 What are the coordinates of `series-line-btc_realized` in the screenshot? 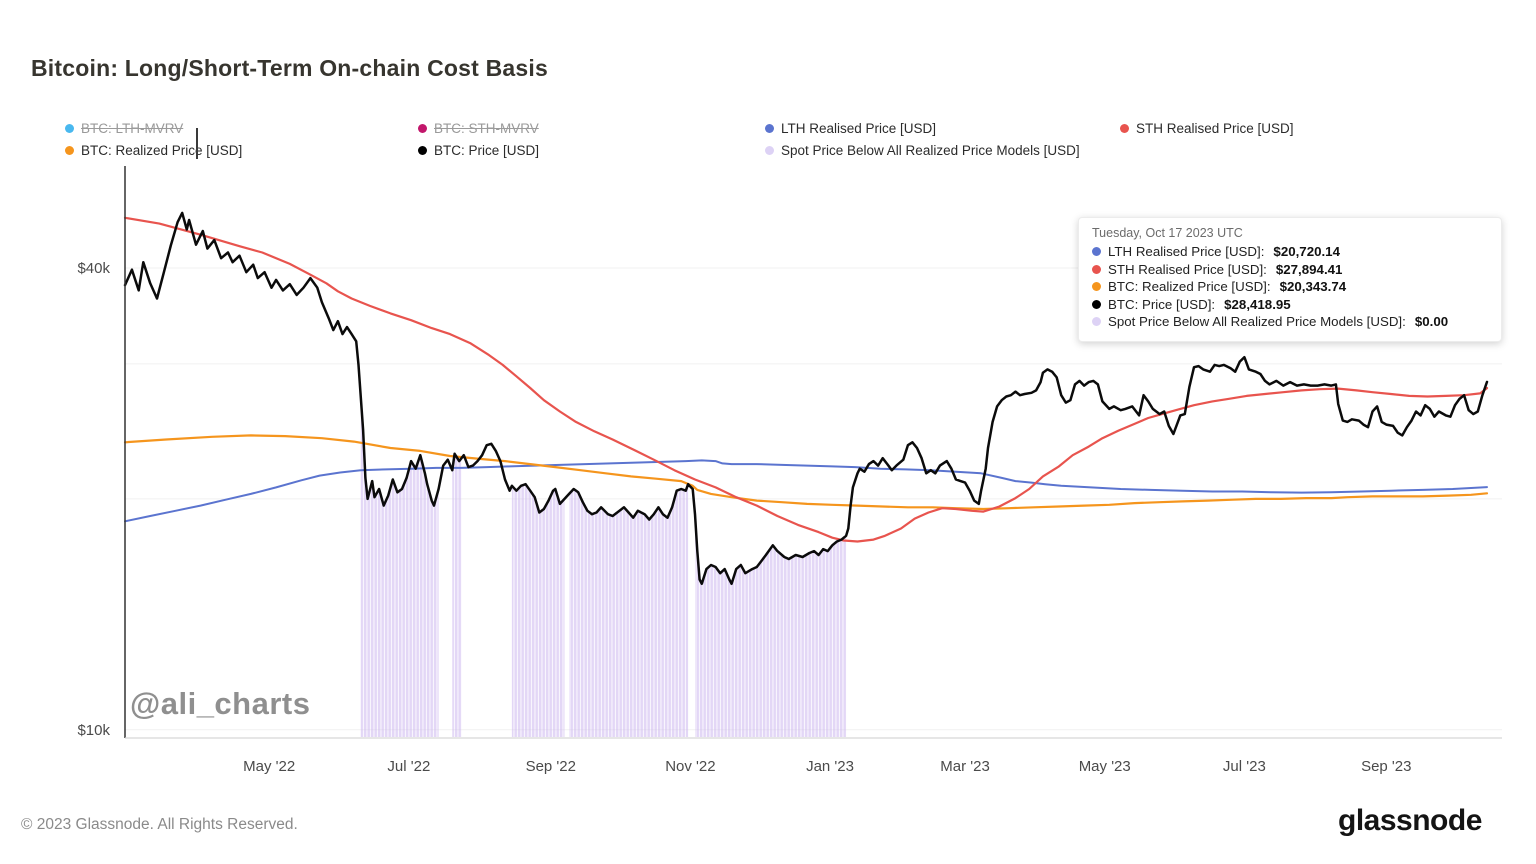 It's located at (806, 472).